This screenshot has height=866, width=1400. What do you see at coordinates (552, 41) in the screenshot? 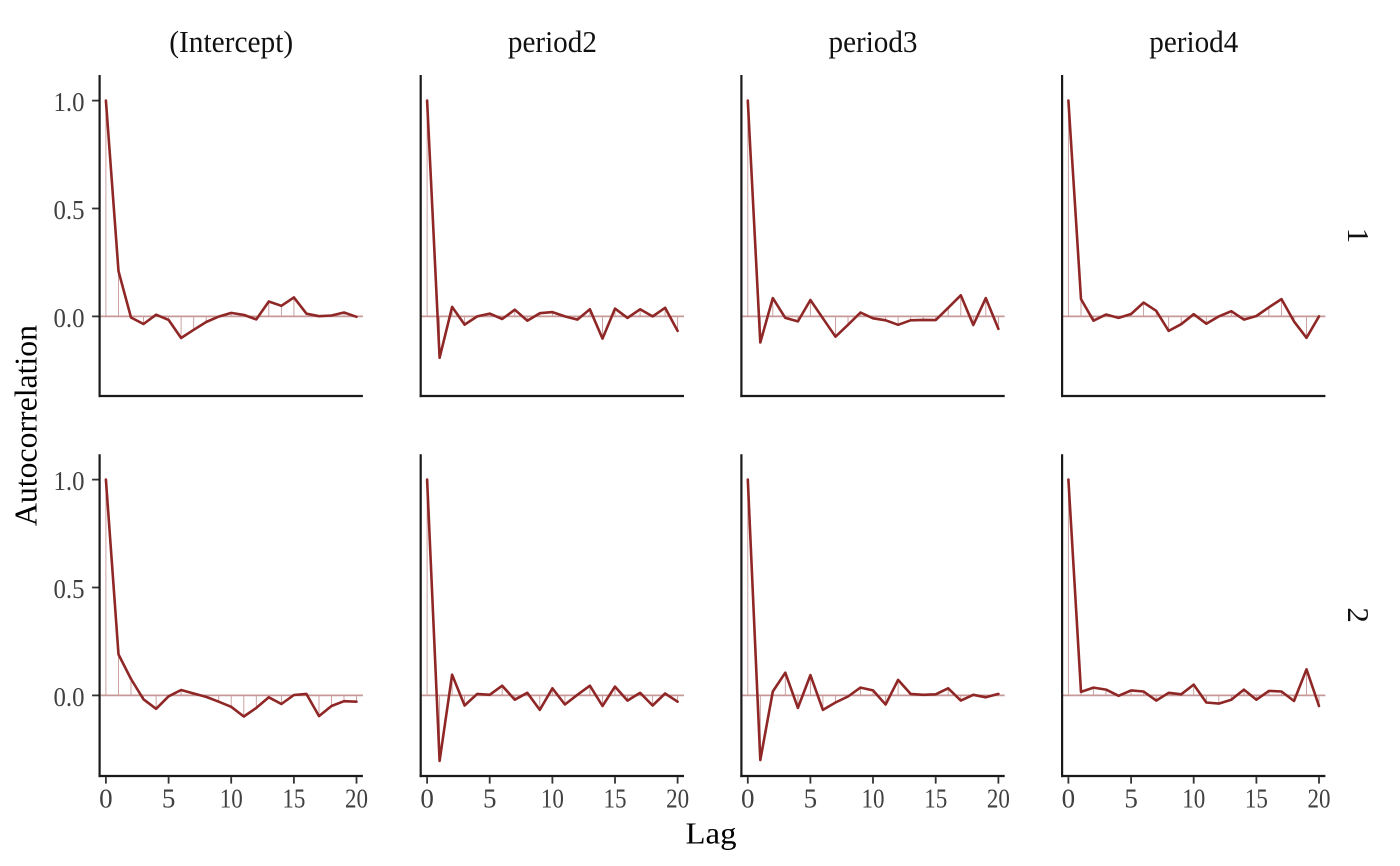
I see `svg-text: period2` at bounding box center [552, 41].